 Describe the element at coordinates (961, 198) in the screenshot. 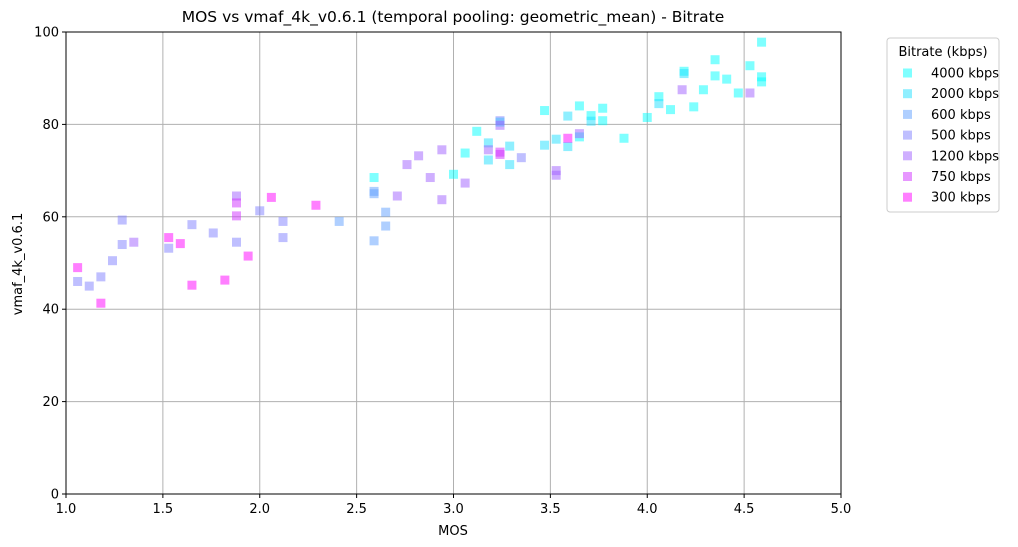

I see `legend-label: 300 kbps` at that location.